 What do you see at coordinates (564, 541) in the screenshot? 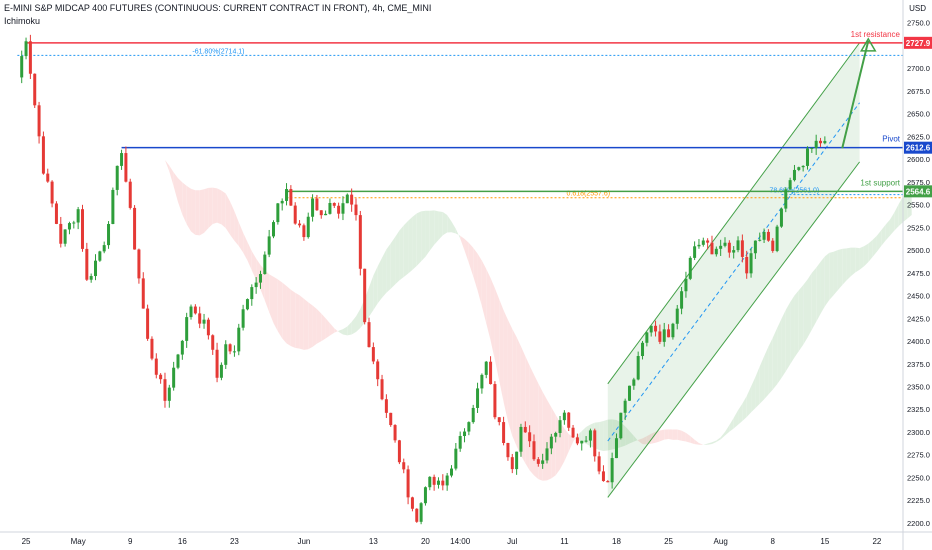
I see `x-tick-label: 11` at bounding box center [564, 541].